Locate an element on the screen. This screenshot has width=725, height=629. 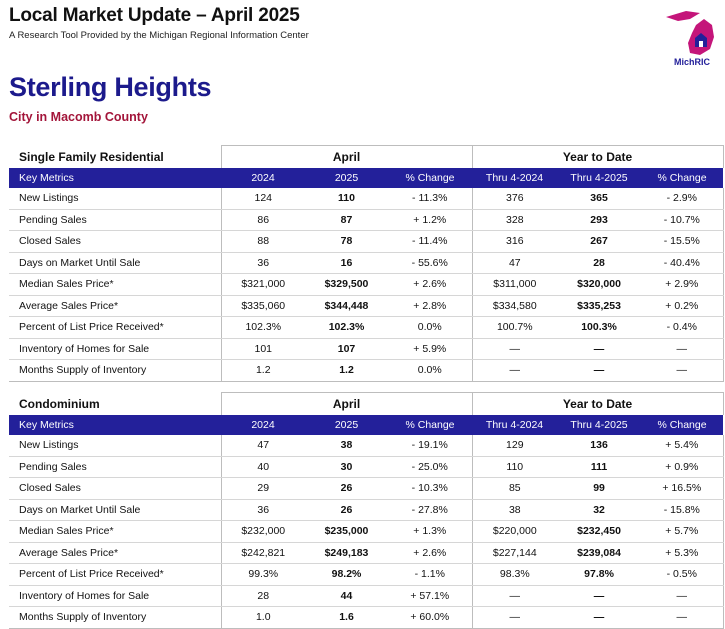
table-row: New Listings 47 38- 19.1% 129 136 + 5.4% is located at coordinates (366, 446).